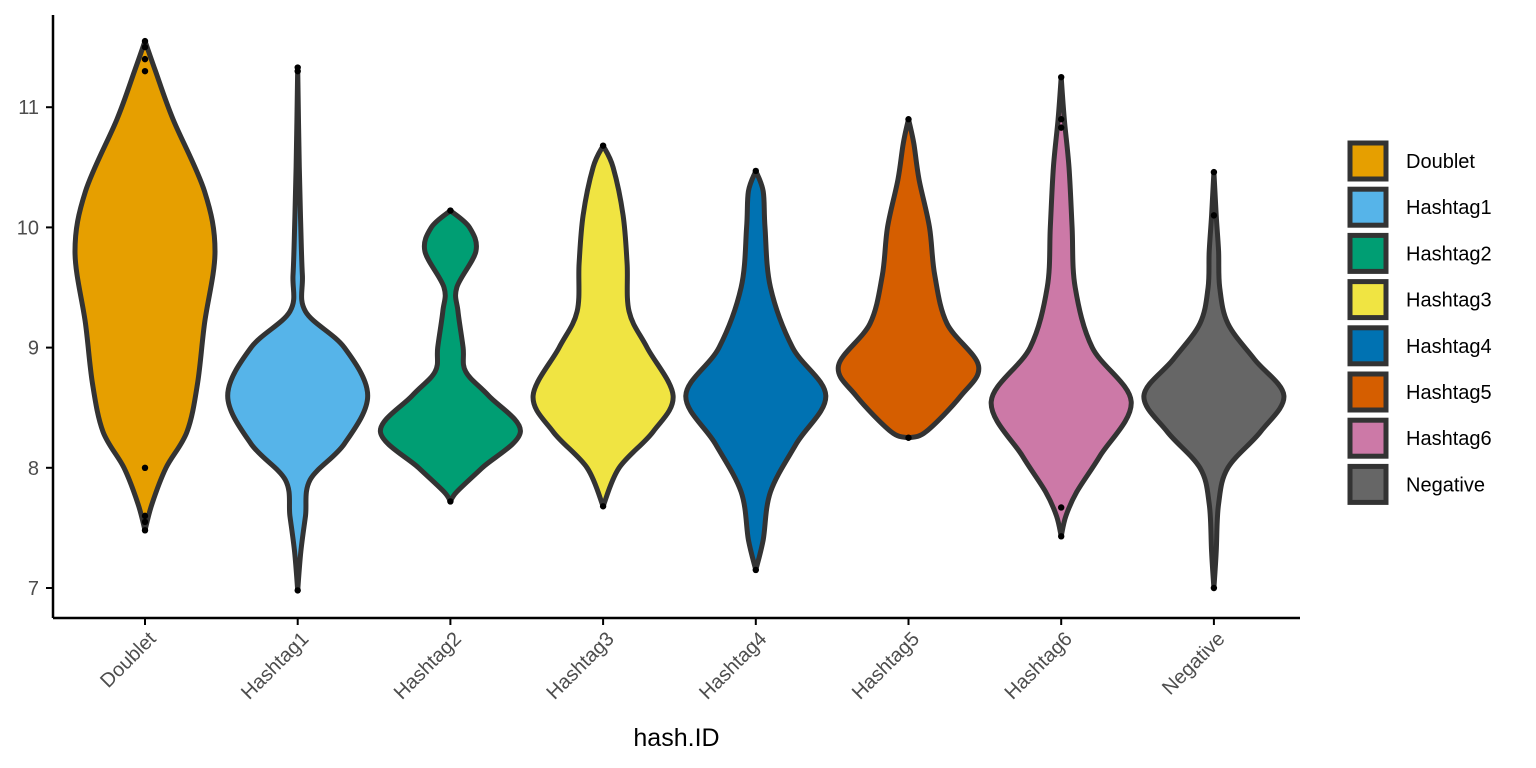 Image resolution: width=1536 pixels, height=768 pixels. What do you see at coordinates (33, 469) in the screenshot?
I see `y-tick-label: 8` at bounding box center [33, 469].